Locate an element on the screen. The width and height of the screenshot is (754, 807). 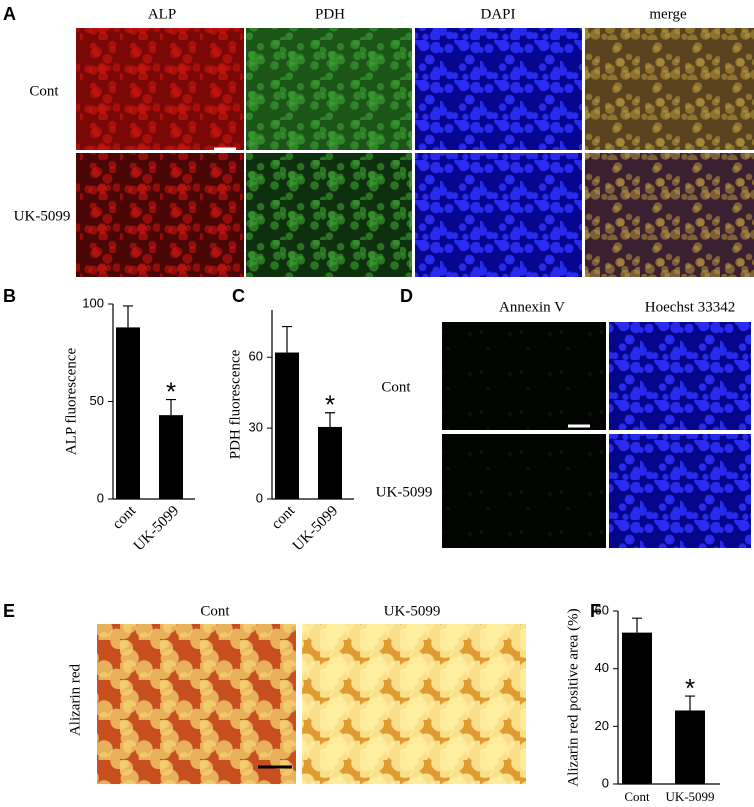
panel-letter: B is located at coordinates (9, 296).